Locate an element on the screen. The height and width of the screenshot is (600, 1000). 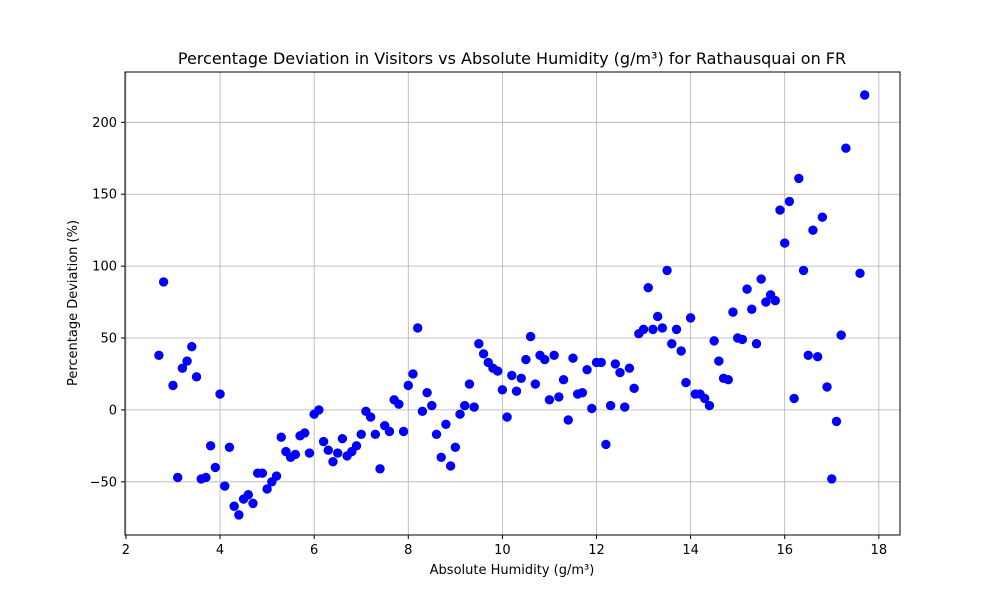
x-axis-label: Absolute Humidity (g/m³) is located at coordinates (512, 570).